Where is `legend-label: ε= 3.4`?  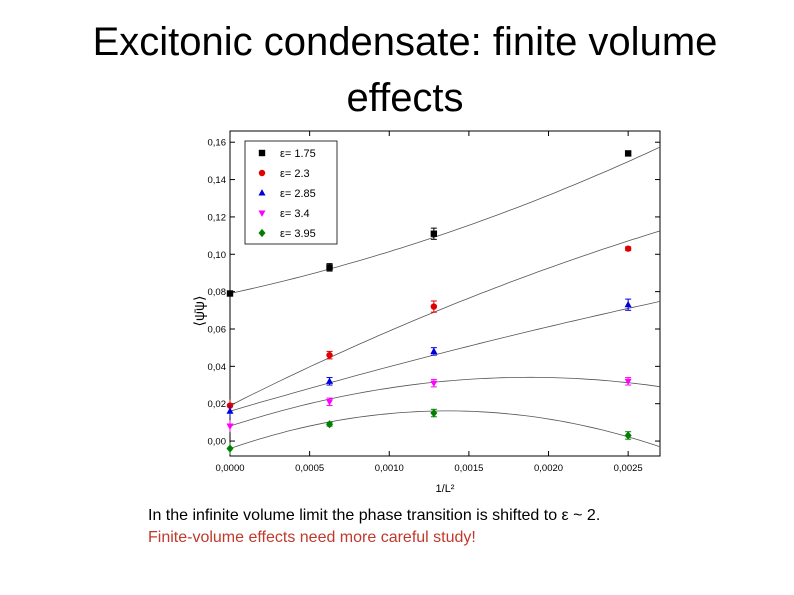 legend-label: ε= 3.4 is located at coordinates (295, 214).